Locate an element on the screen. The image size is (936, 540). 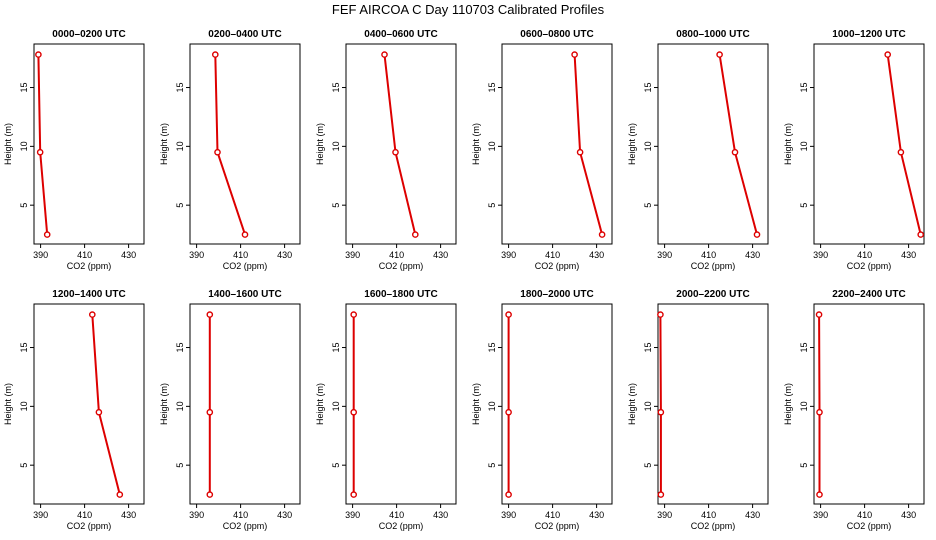
panel-title: 0200–0400 UTC is located at coordinates (244, 34).